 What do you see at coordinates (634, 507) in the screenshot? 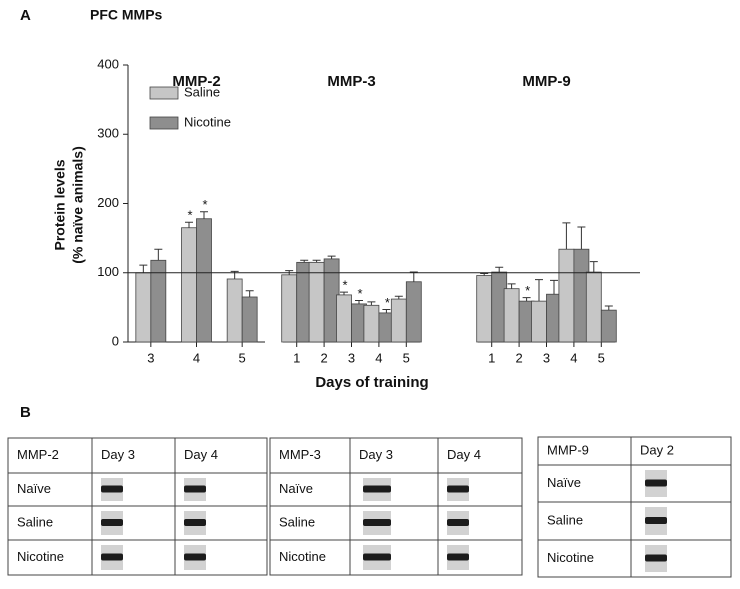
I see `table` at bounding box center [634, 507].